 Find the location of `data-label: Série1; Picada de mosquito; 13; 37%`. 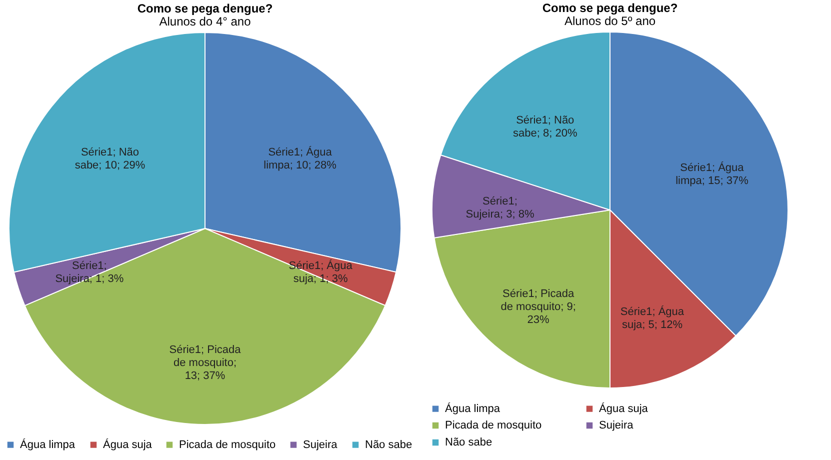

data-label: Série1; Picada de mosquito; 13; 37% is located at coordinates (205, 363).